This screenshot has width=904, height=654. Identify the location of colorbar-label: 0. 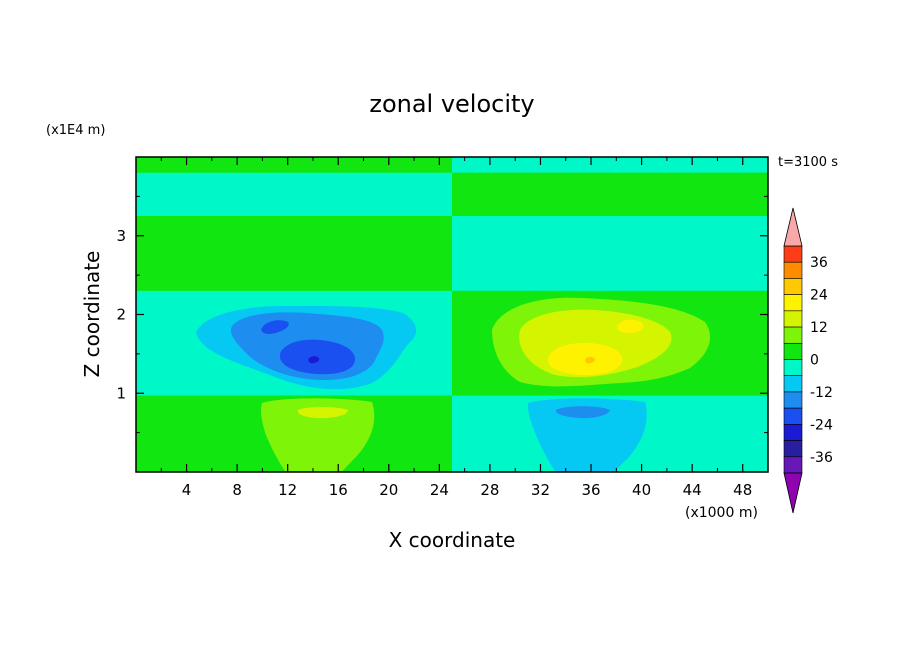
(814, 361).